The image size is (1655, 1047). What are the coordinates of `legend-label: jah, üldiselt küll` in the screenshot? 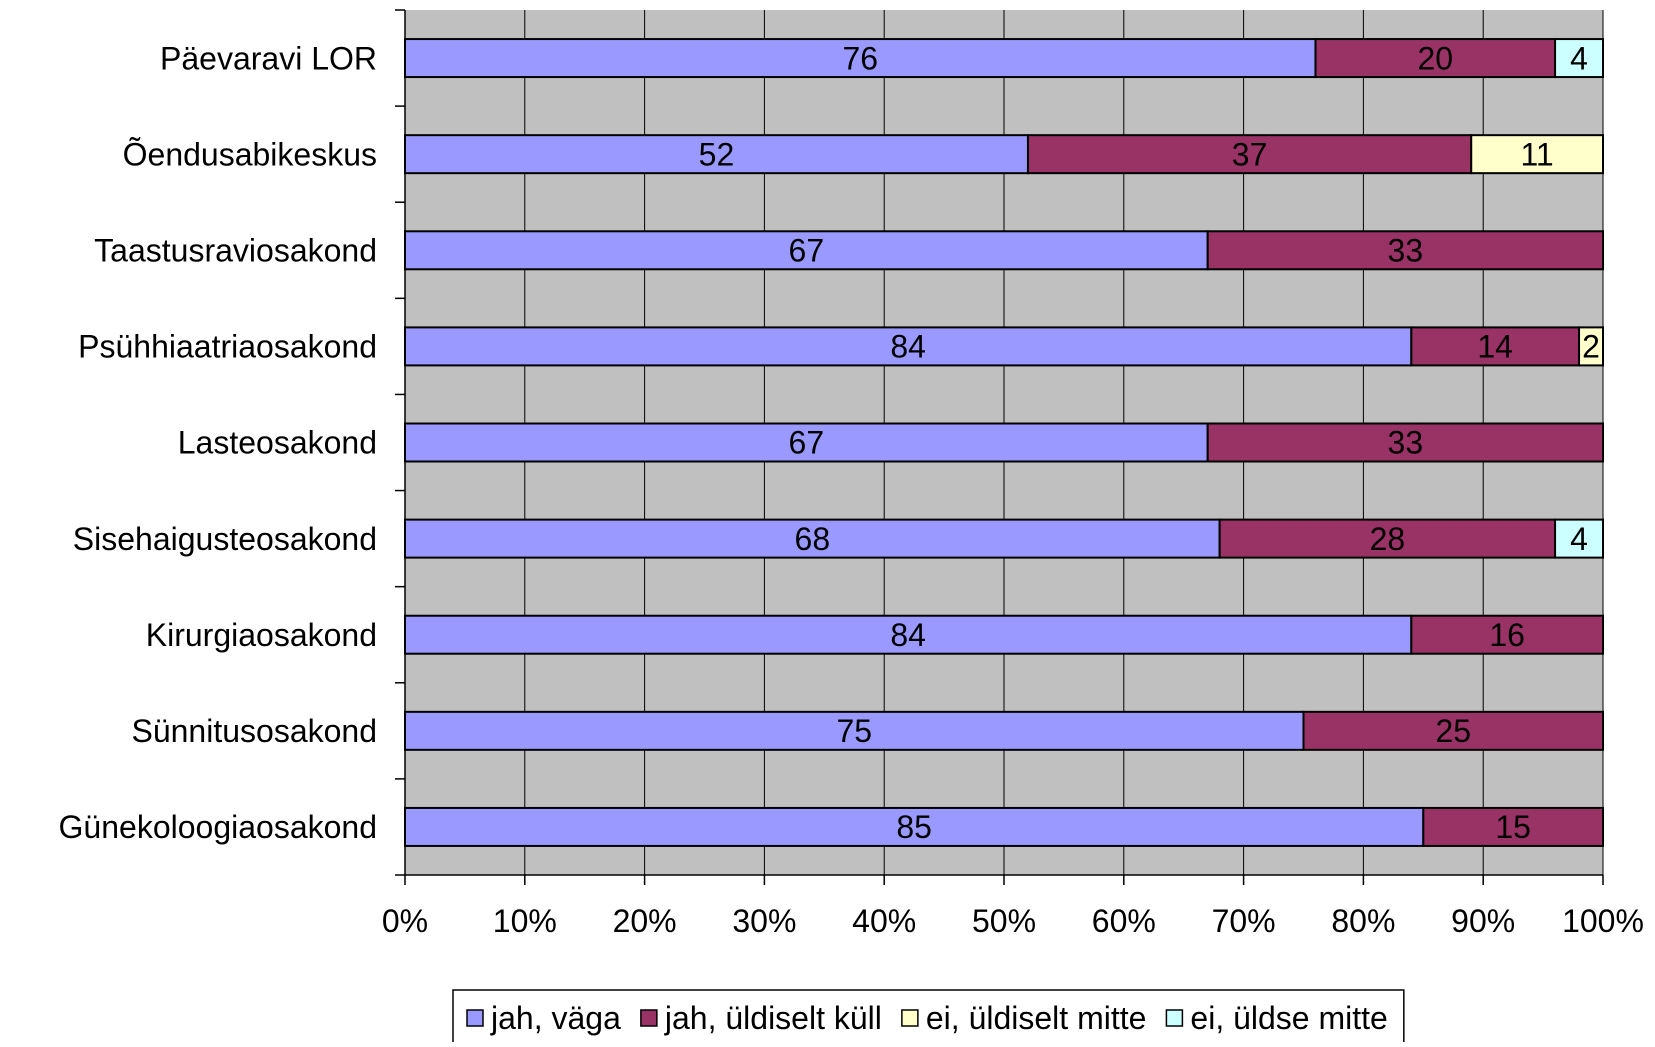 It's located at (773, 1018).